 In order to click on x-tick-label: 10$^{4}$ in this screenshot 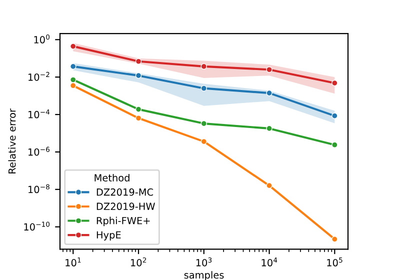, I will do `click(270, 262)`.